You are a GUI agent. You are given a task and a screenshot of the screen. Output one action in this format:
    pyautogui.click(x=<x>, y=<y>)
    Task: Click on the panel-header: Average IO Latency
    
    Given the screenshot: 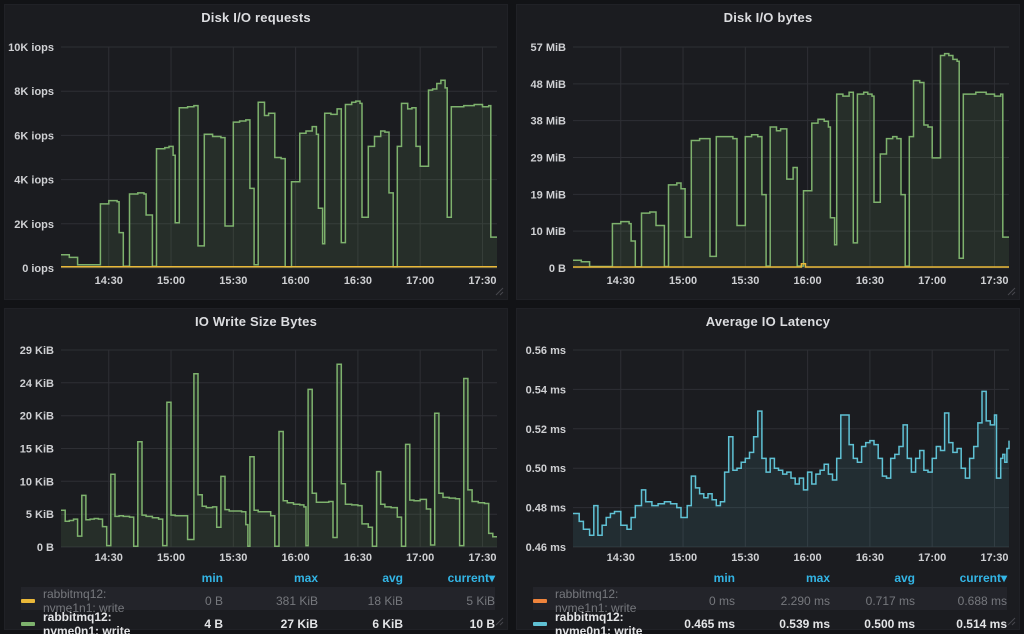 What is the action you would take?
    pyautogui.click(x=768, y=321)
    